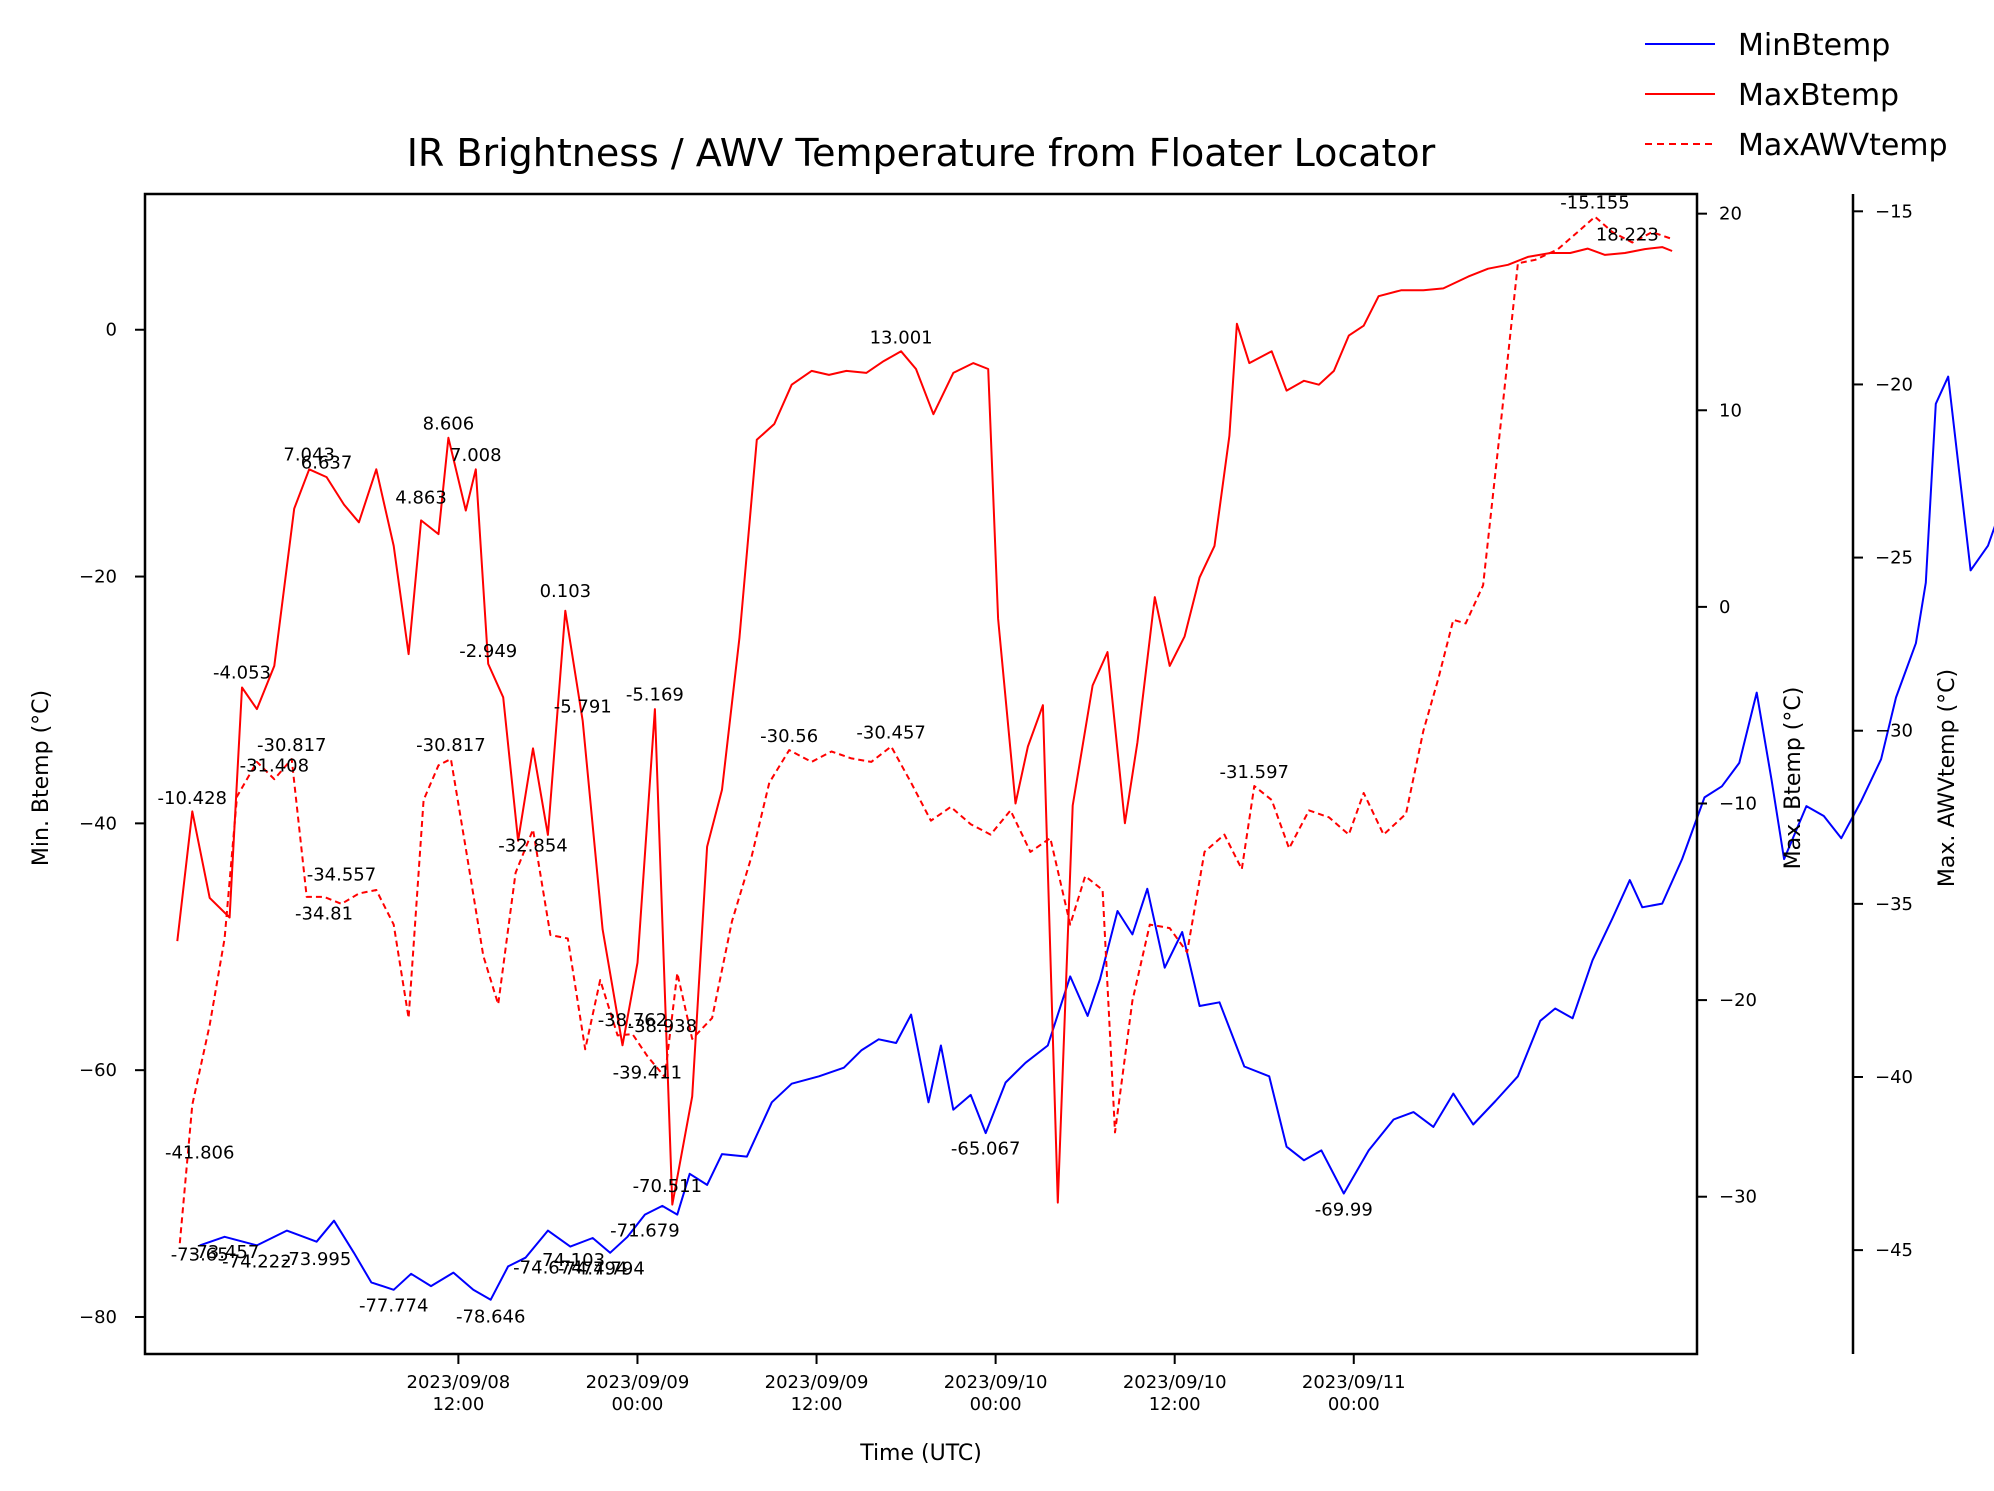  I want to click on y-tick-label-right1: 20, so click(1730, 214).